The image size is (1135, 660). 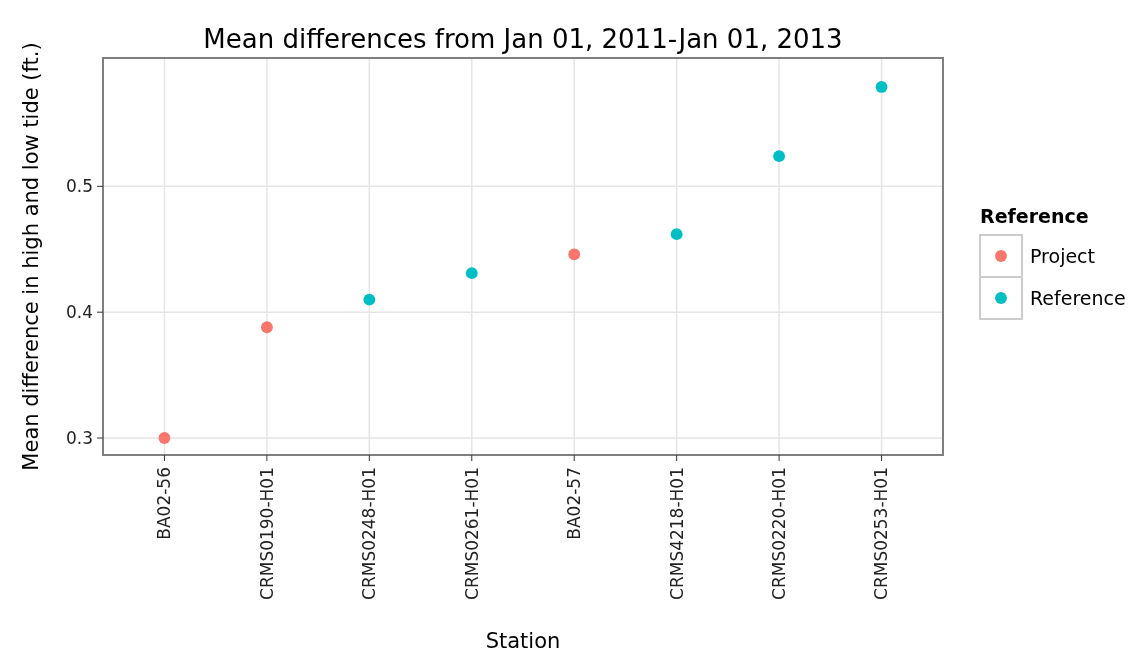 I want to click on x-tick-label: CRMS4218-H01, so click(x=676, y=533).